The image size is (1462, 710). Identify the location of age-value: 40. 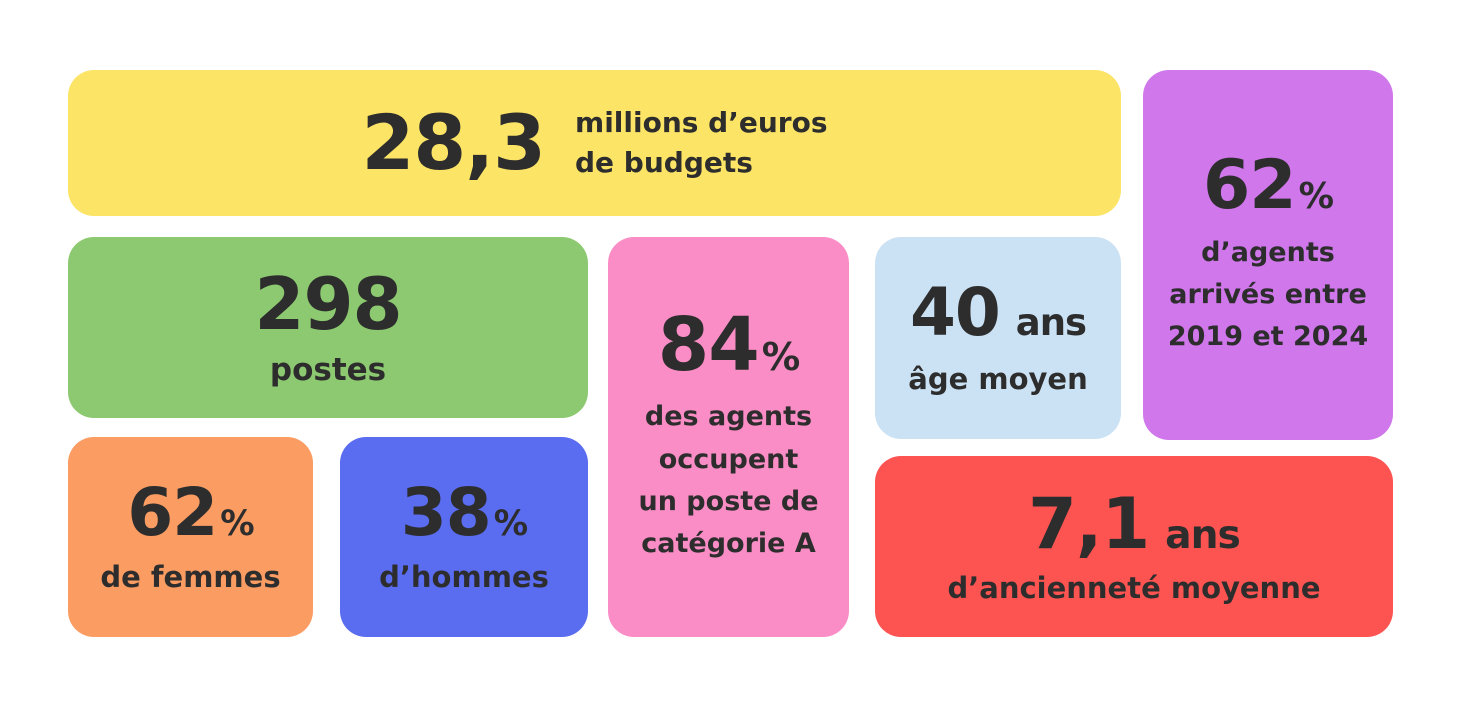
(955, 312).